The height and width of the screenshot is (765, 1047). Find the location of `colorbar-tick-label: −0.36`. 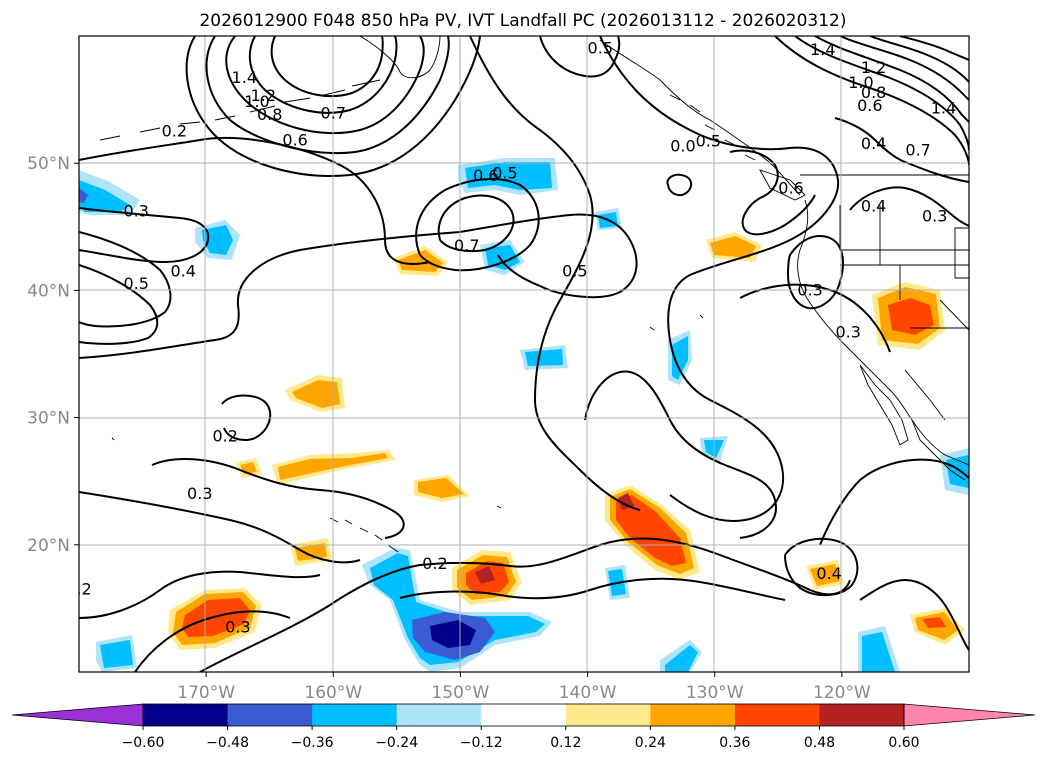

colorbar-tick-label: −0.36 is located at coordinates (312, 743).